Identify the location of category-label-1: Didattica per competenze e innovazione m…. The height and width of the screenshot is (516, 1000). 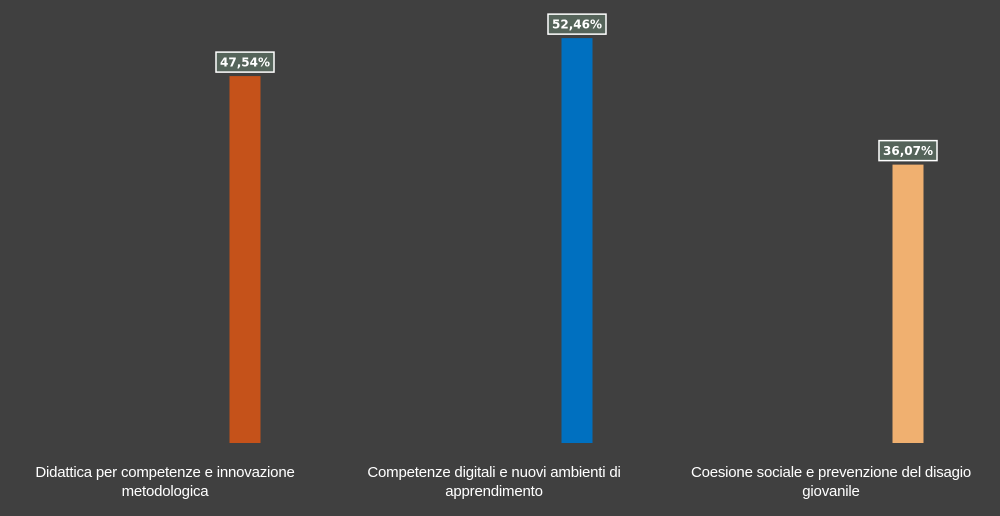
(165, 482).